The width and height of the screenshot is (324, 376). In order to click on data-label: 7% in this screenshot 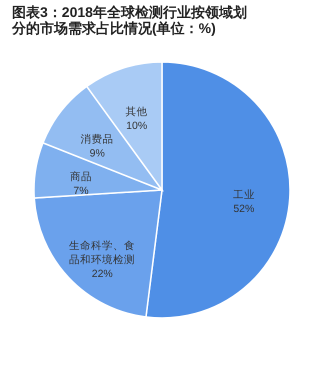, I will do `click(81, 191)`.